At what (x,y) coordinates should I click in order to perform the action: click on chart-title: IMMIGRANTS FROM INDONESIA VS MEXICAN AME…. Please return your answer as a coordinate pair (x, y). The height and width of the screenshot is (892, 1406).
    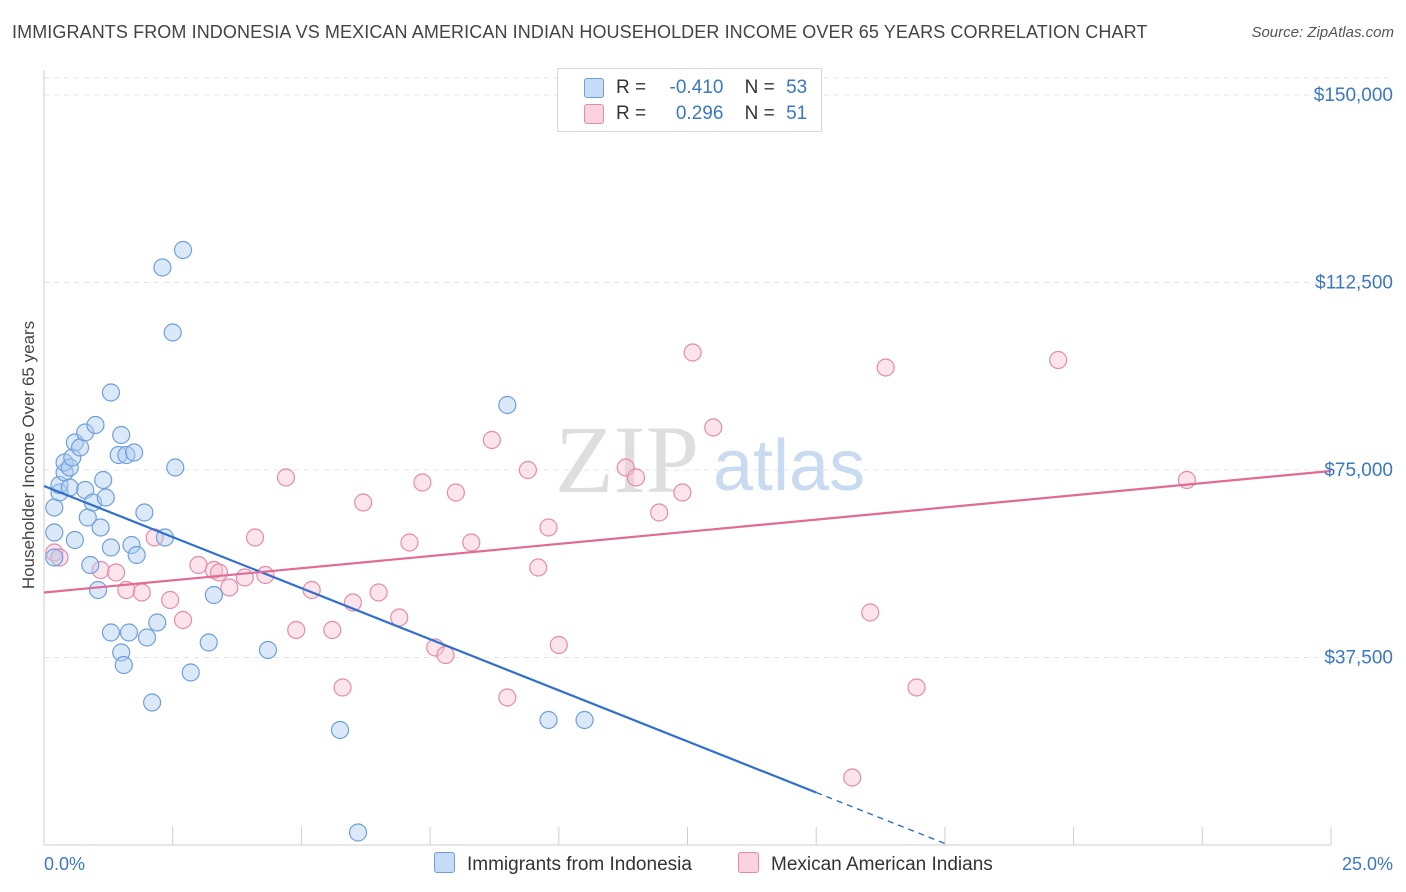
    Looking at the image, I should click on (580, 32).